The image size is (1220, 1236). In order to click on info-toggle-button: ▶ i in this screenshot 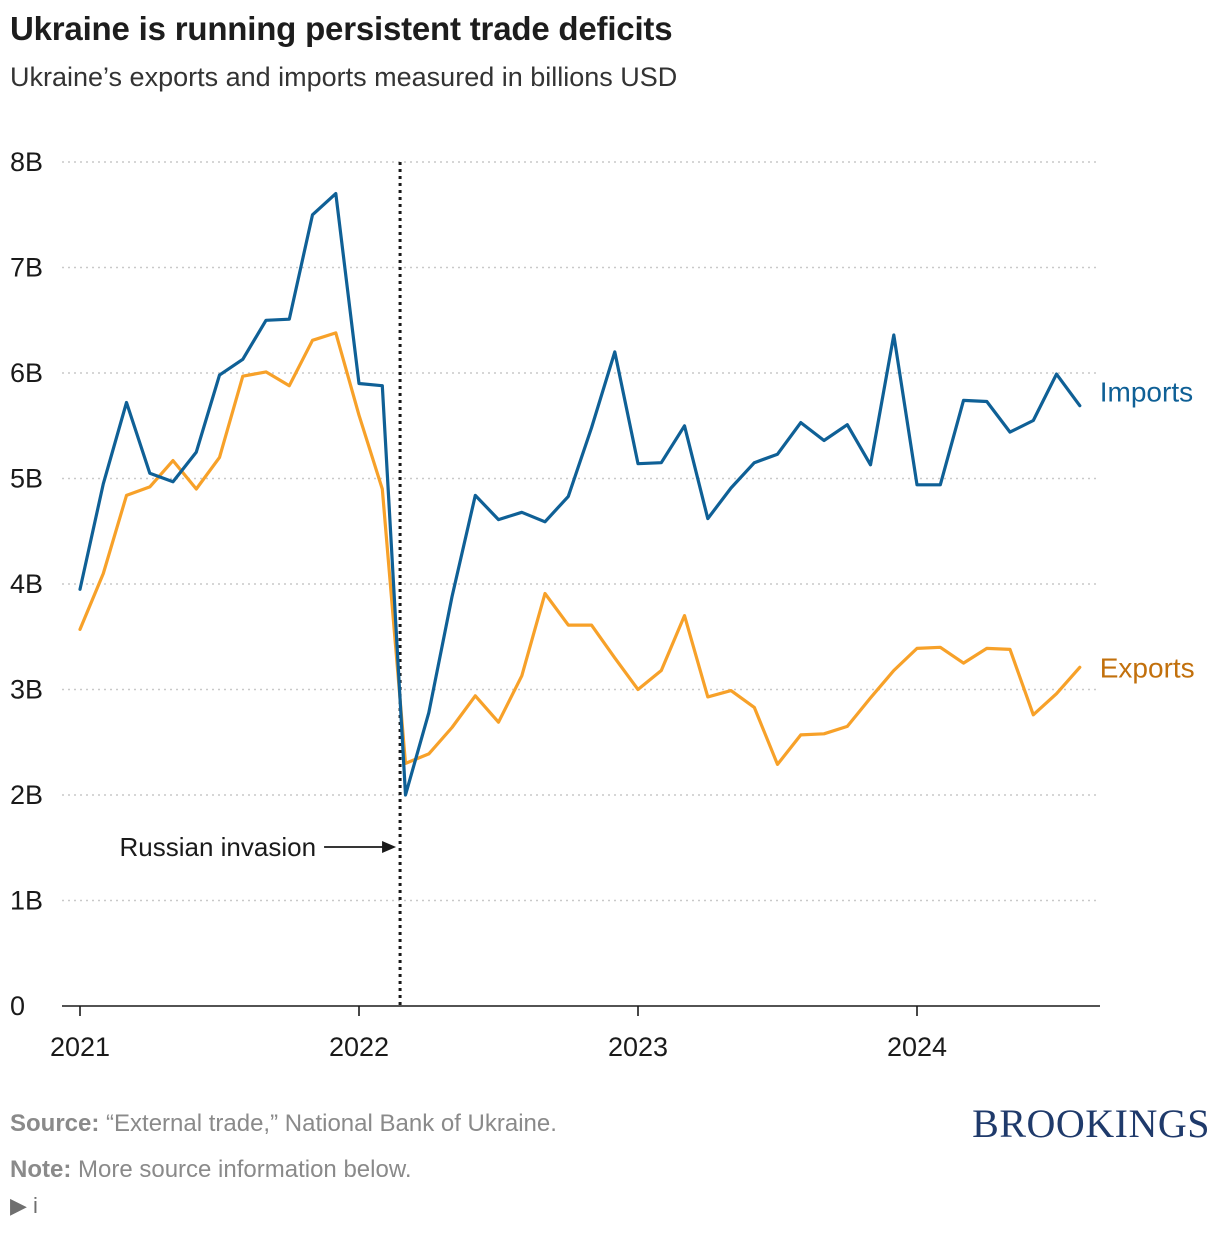, I will do `click(24, 1205)`.